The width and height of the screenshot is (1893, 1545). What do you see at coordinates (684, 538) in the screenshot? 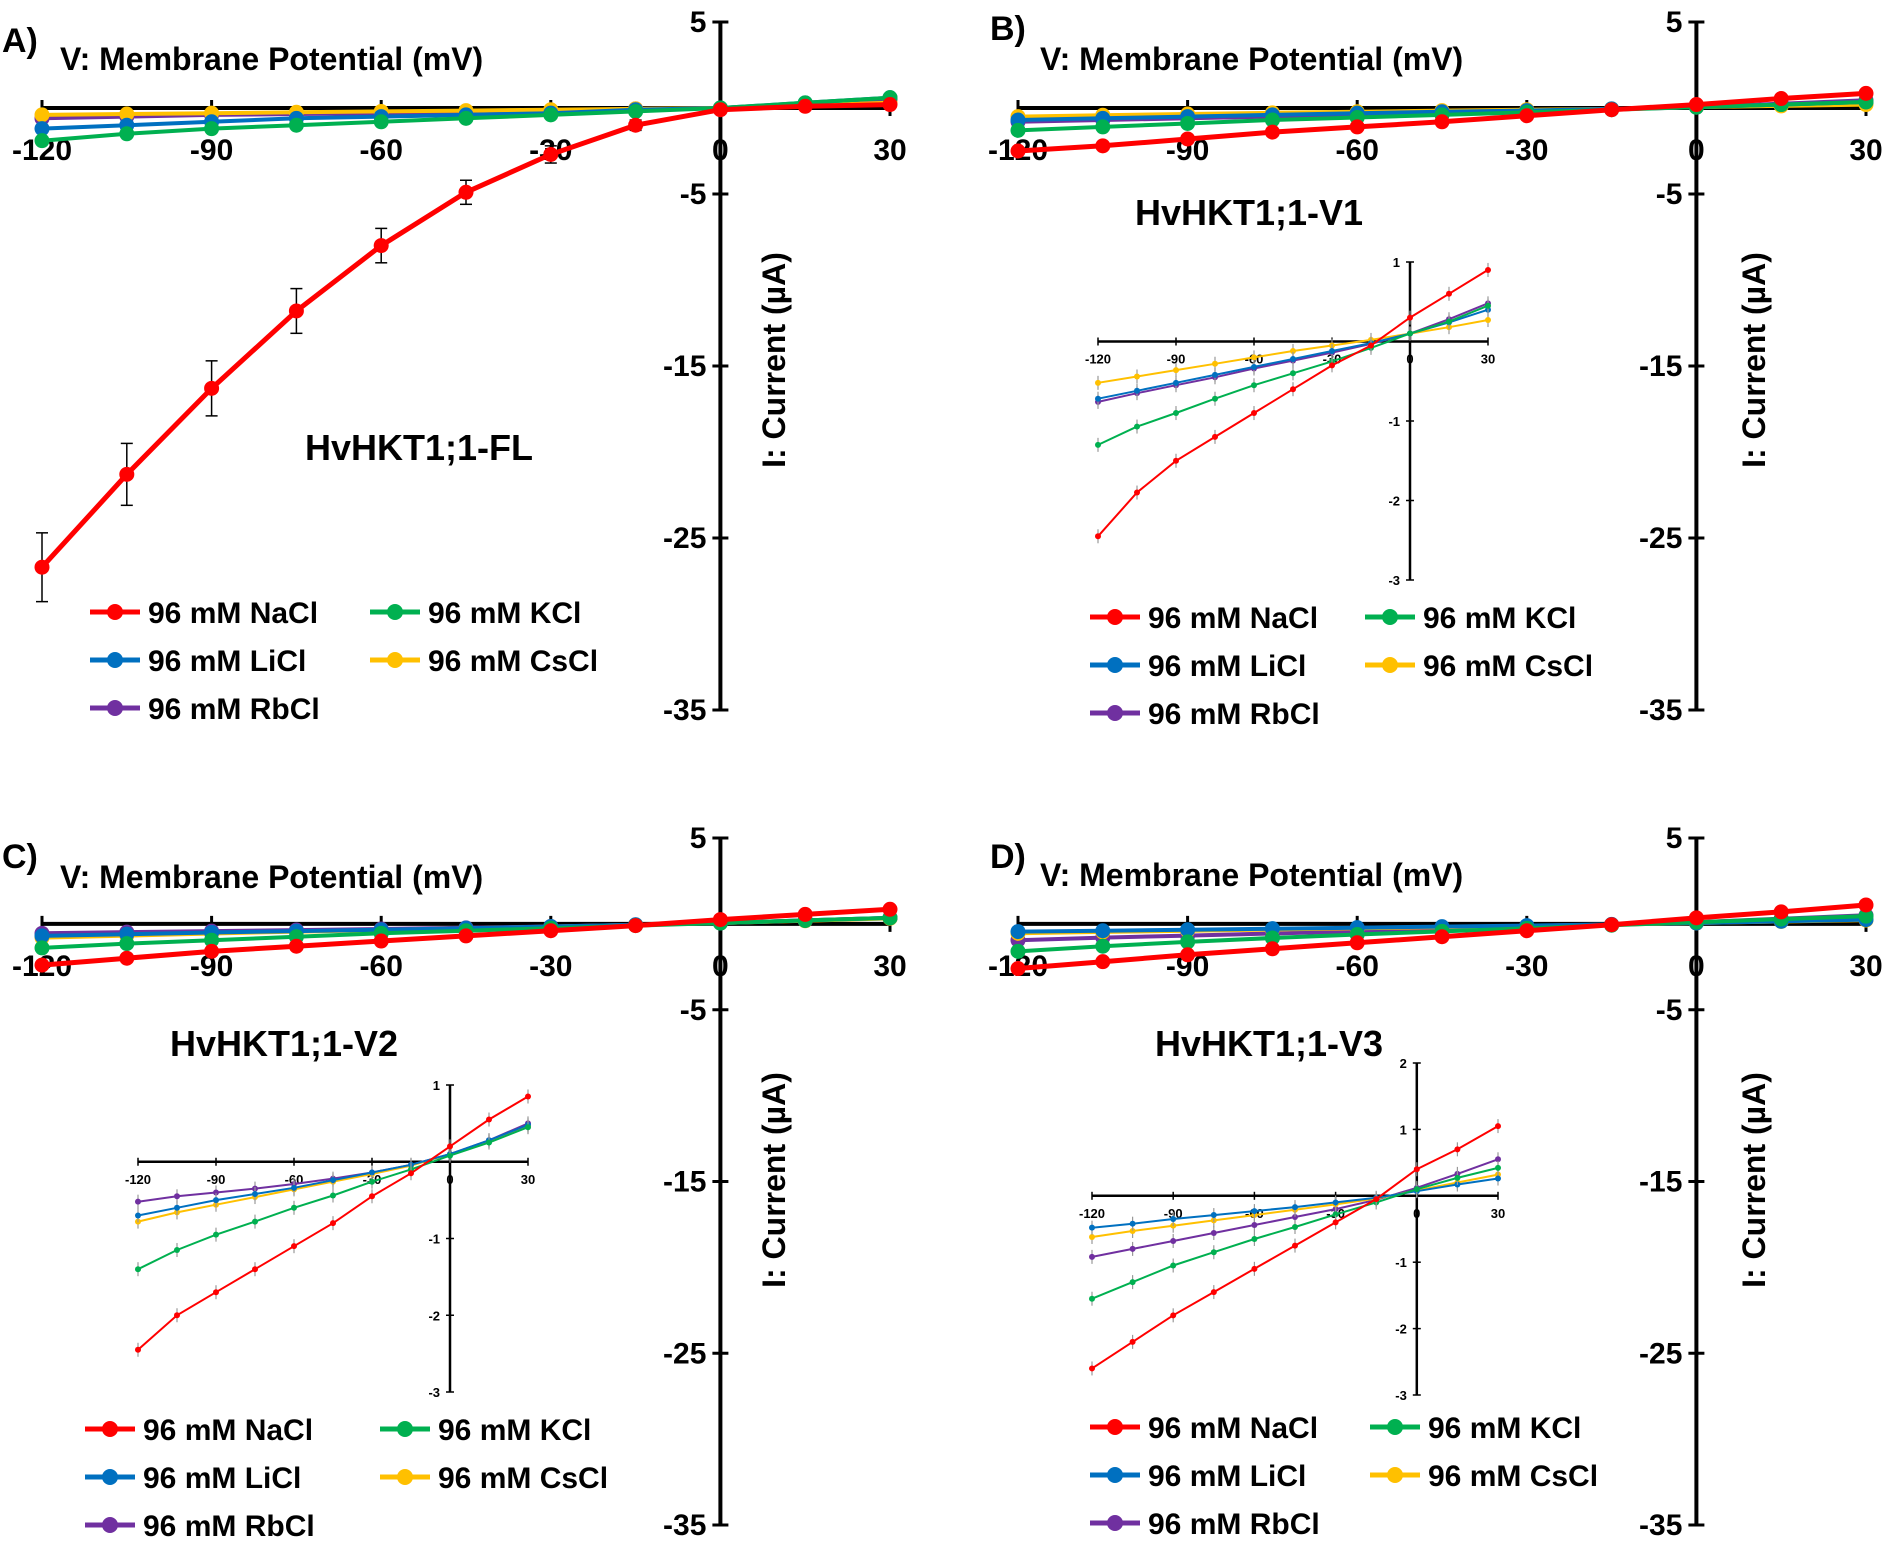
I see `y-tick-label: -25` at bounding box center [684, 538].